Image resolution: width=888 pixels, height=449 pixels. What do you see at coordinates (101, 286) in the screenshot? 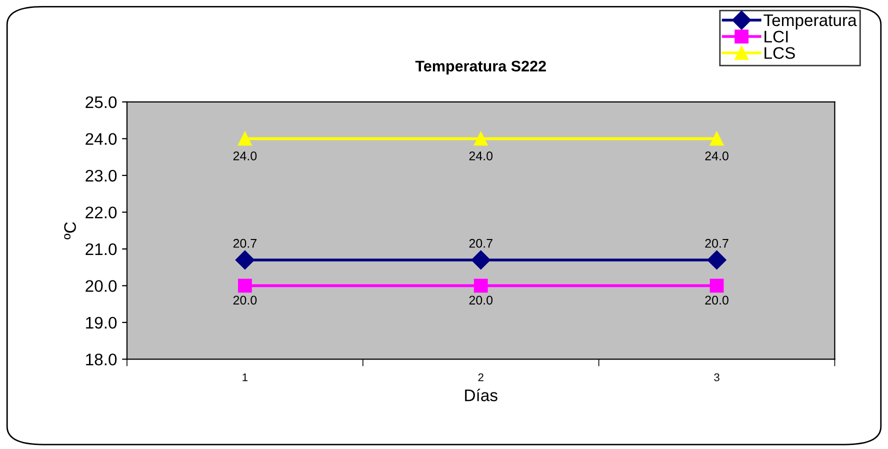
I see `y-tick-label: 20.0` at bounding box center [101, 286].